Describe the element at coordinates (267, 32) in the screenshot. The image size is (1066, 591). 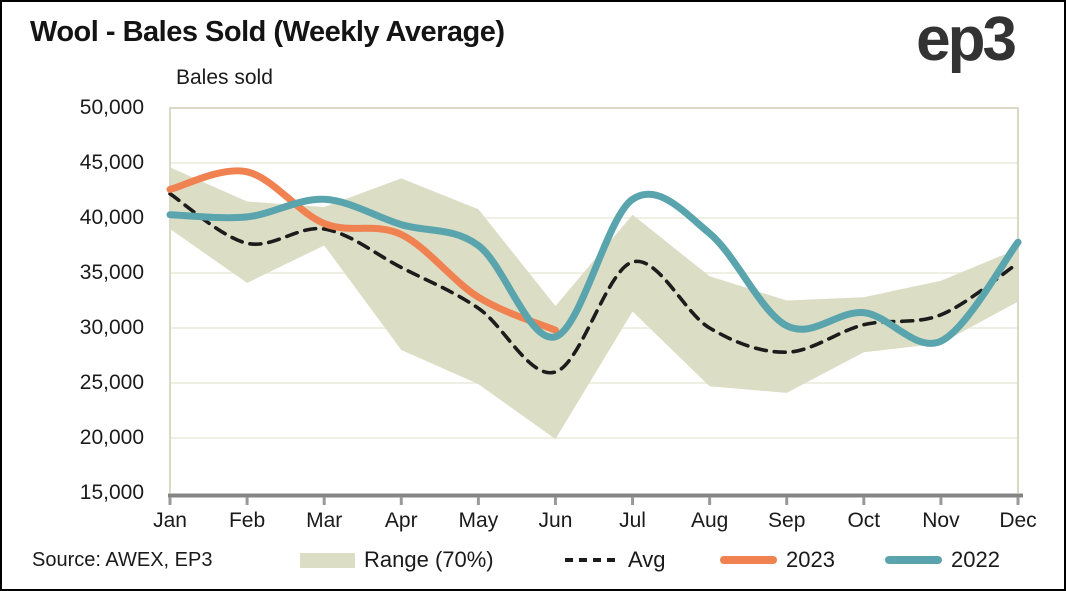
I see `chart-title: Wool - Bales Sold (Weekly Average)` at that location.